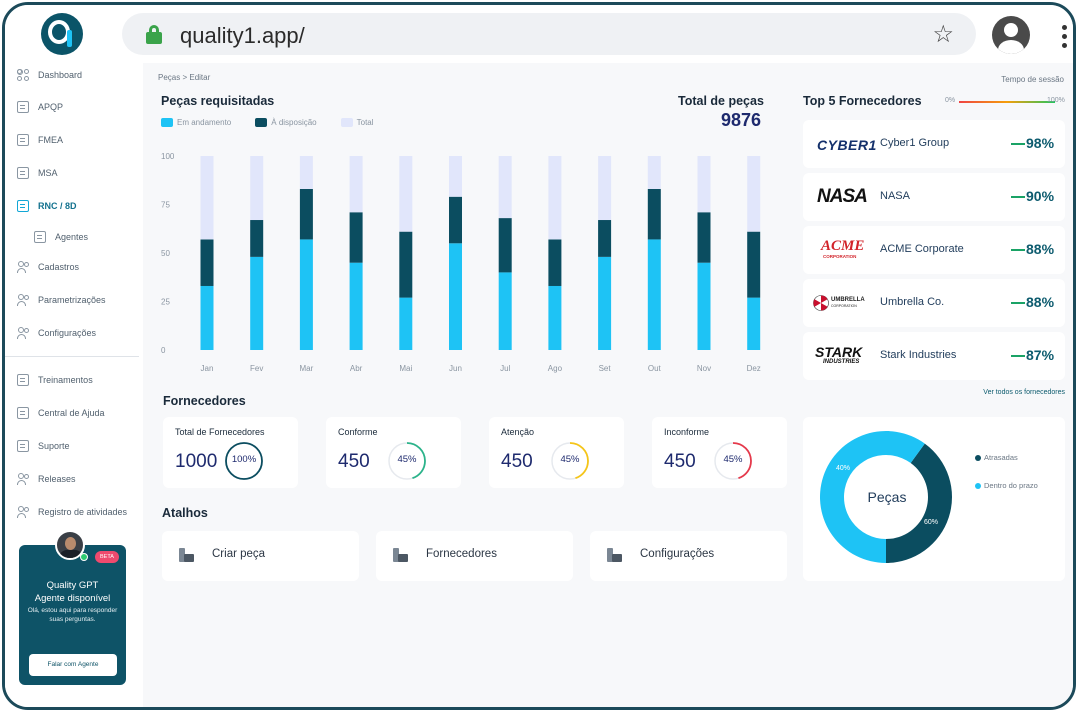 The width and height of the screenshot is (1078, 712). I want to click on shortcut-criar-peca: Criar peça, so click(260, 556).